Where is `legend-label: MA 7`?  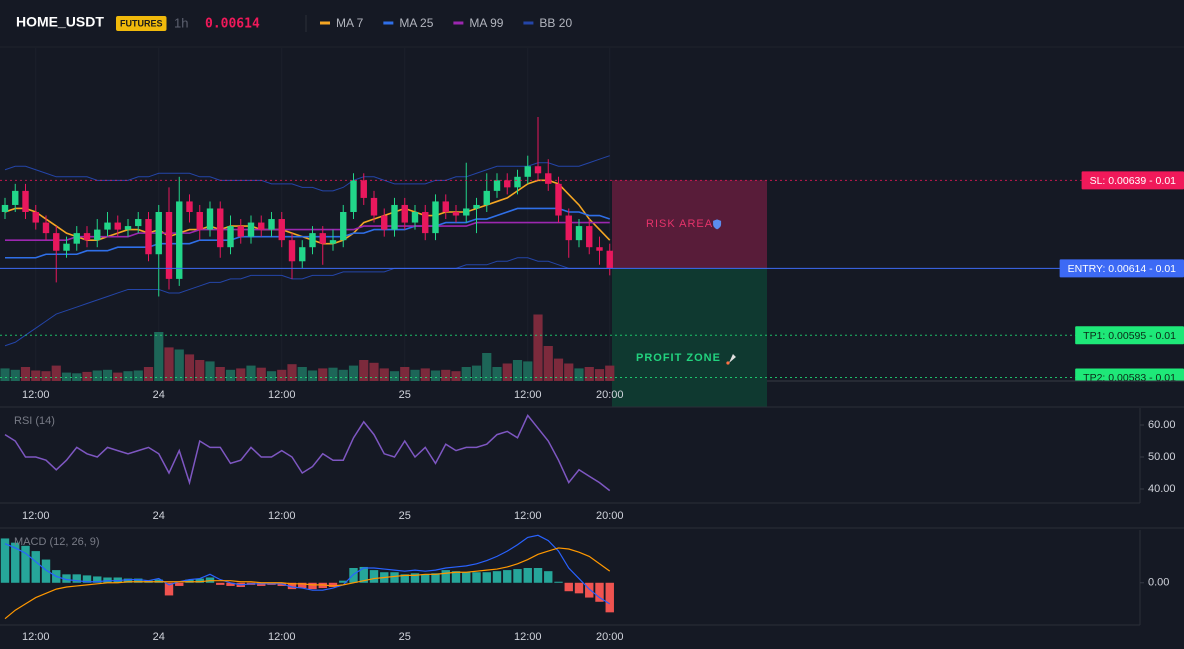 legend-label: MA 7 is located at coordinates (350, 23).